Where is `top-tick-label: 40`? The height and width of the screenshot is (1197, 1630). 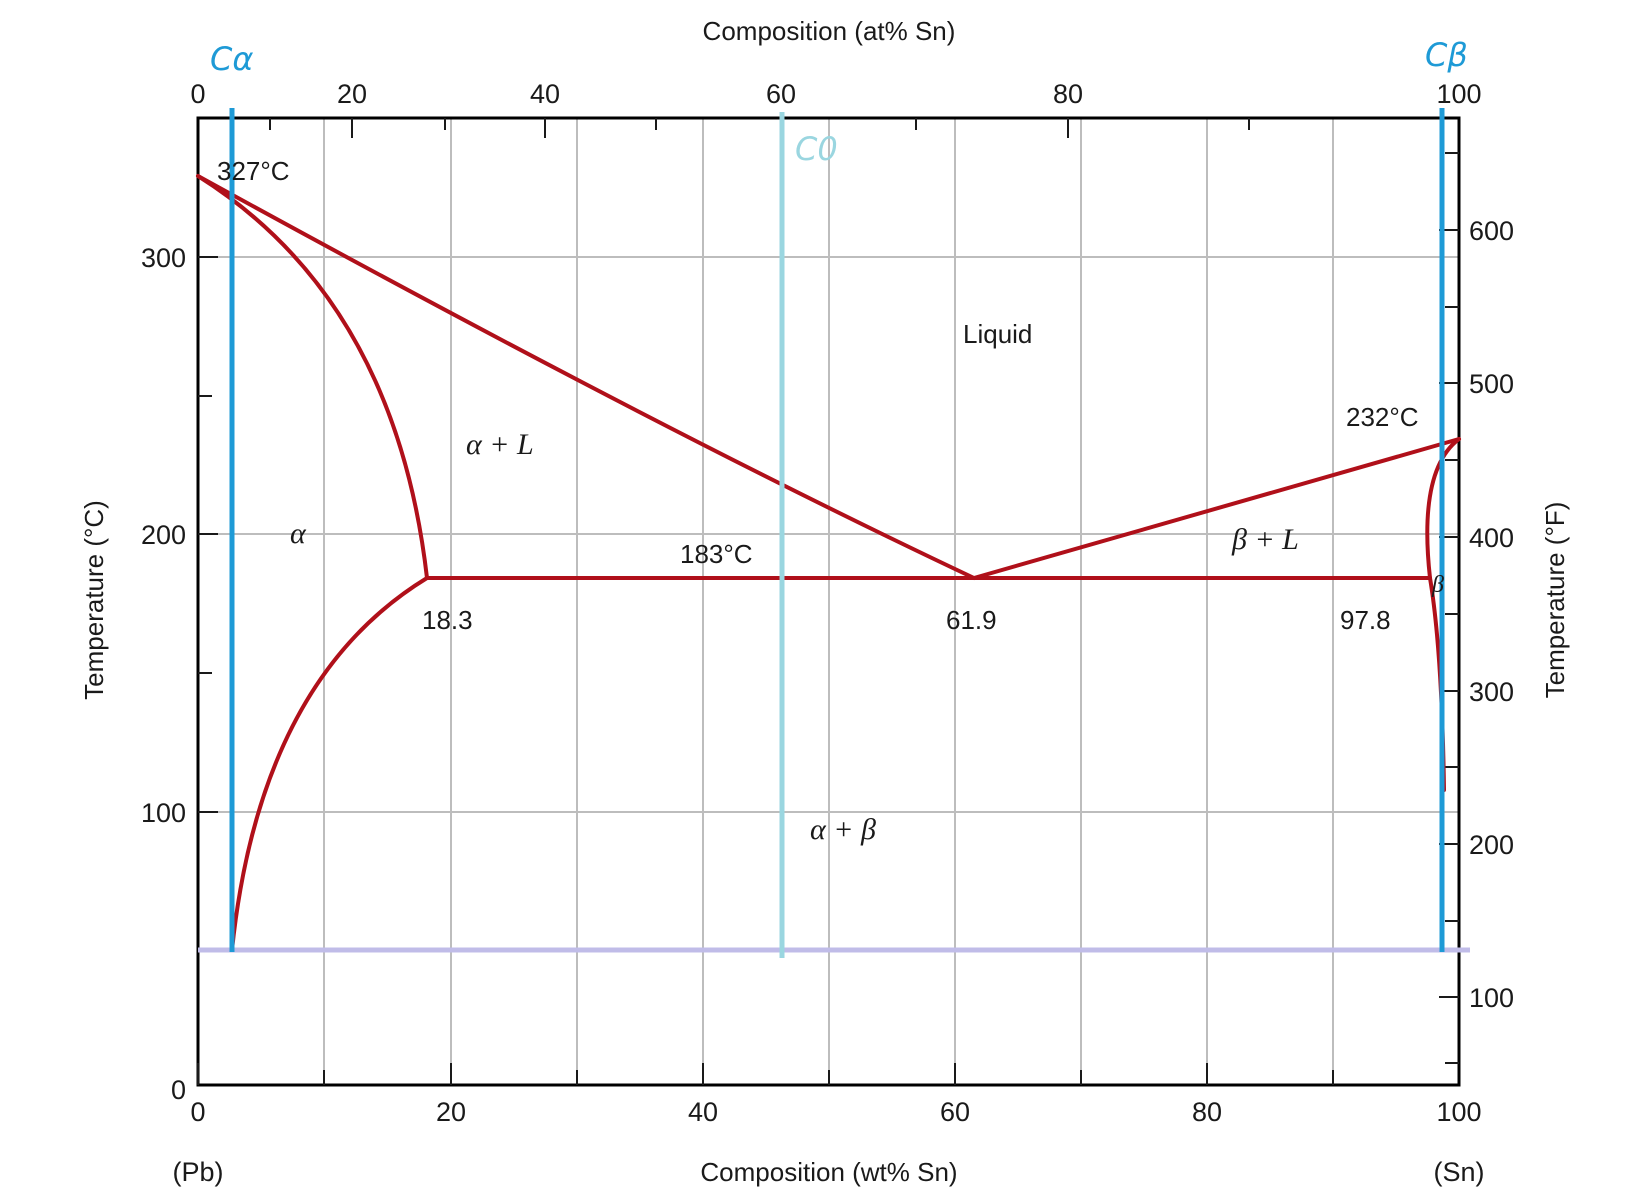
top-tick-label: 40 is located at coordinates (545, 94).